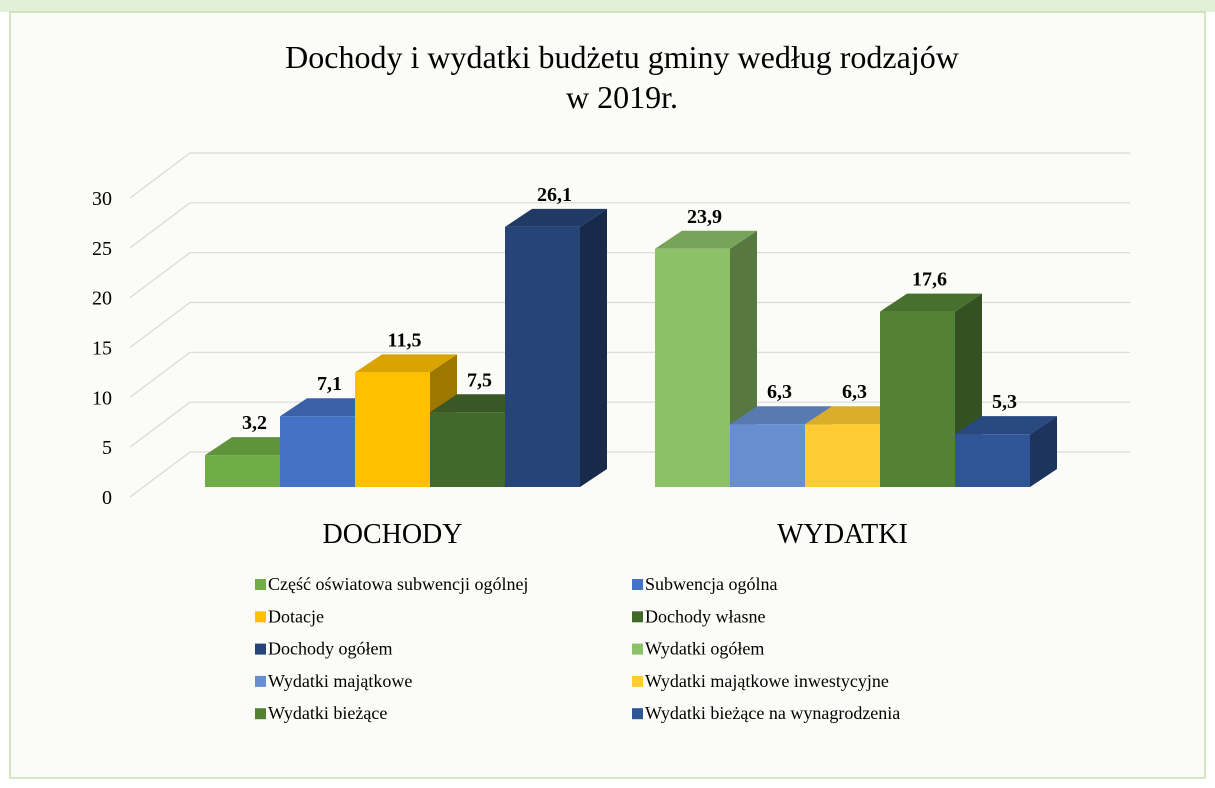 The width and height of the screenshot is (1215, 788). I want to click on chart-title: w 2019r., so click(622, 97).